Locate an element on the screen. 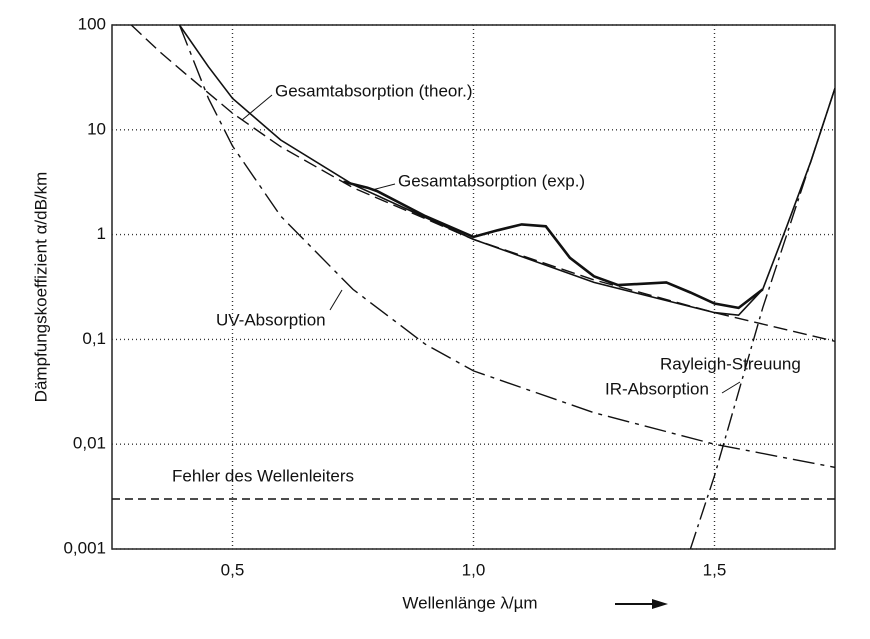  series-label: Gesamtabsorption (theor.) is located at coordinates (373, 90).